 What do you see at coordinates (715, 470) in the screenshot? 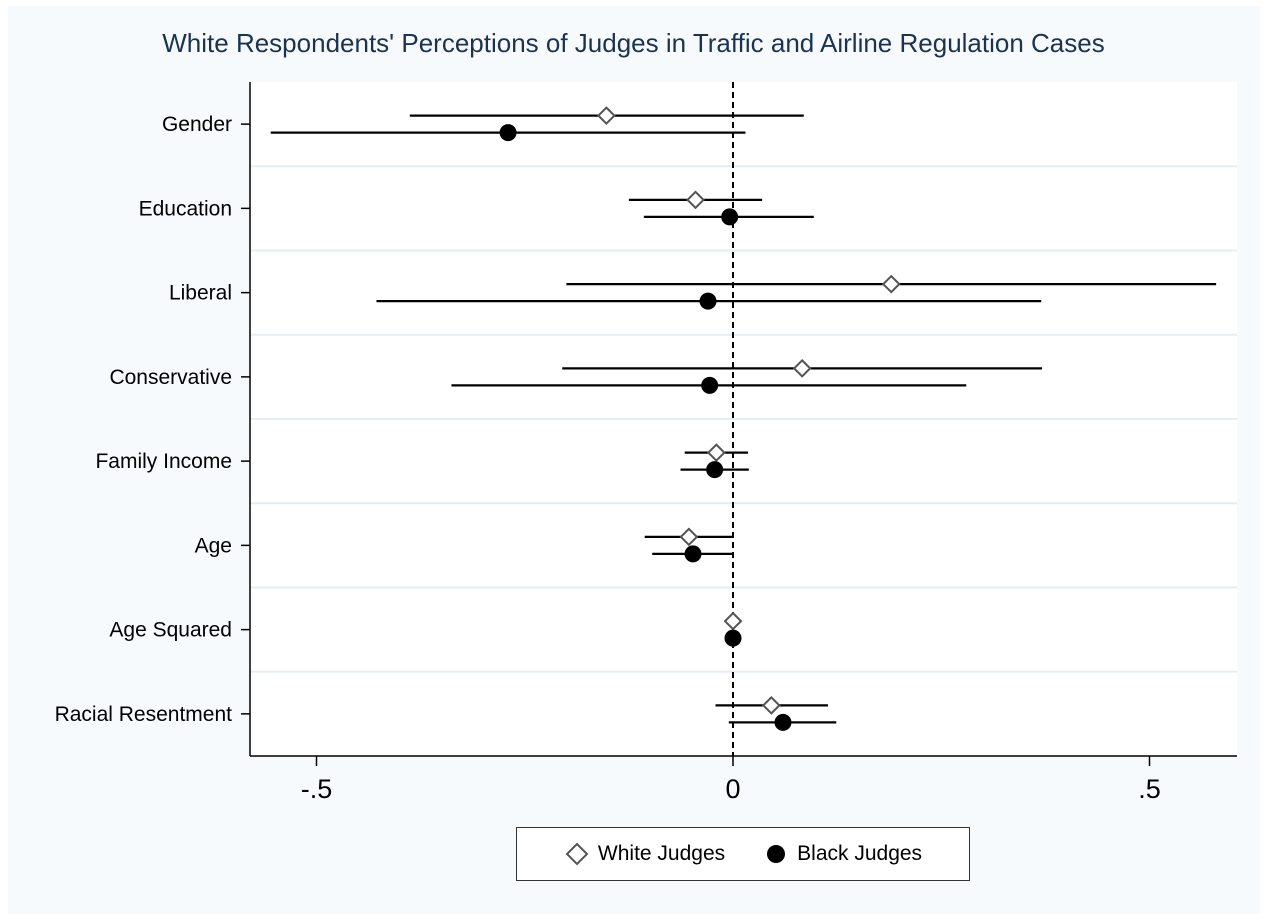
I see `point-black-judges-family-income` at bounding box center [715, 470].